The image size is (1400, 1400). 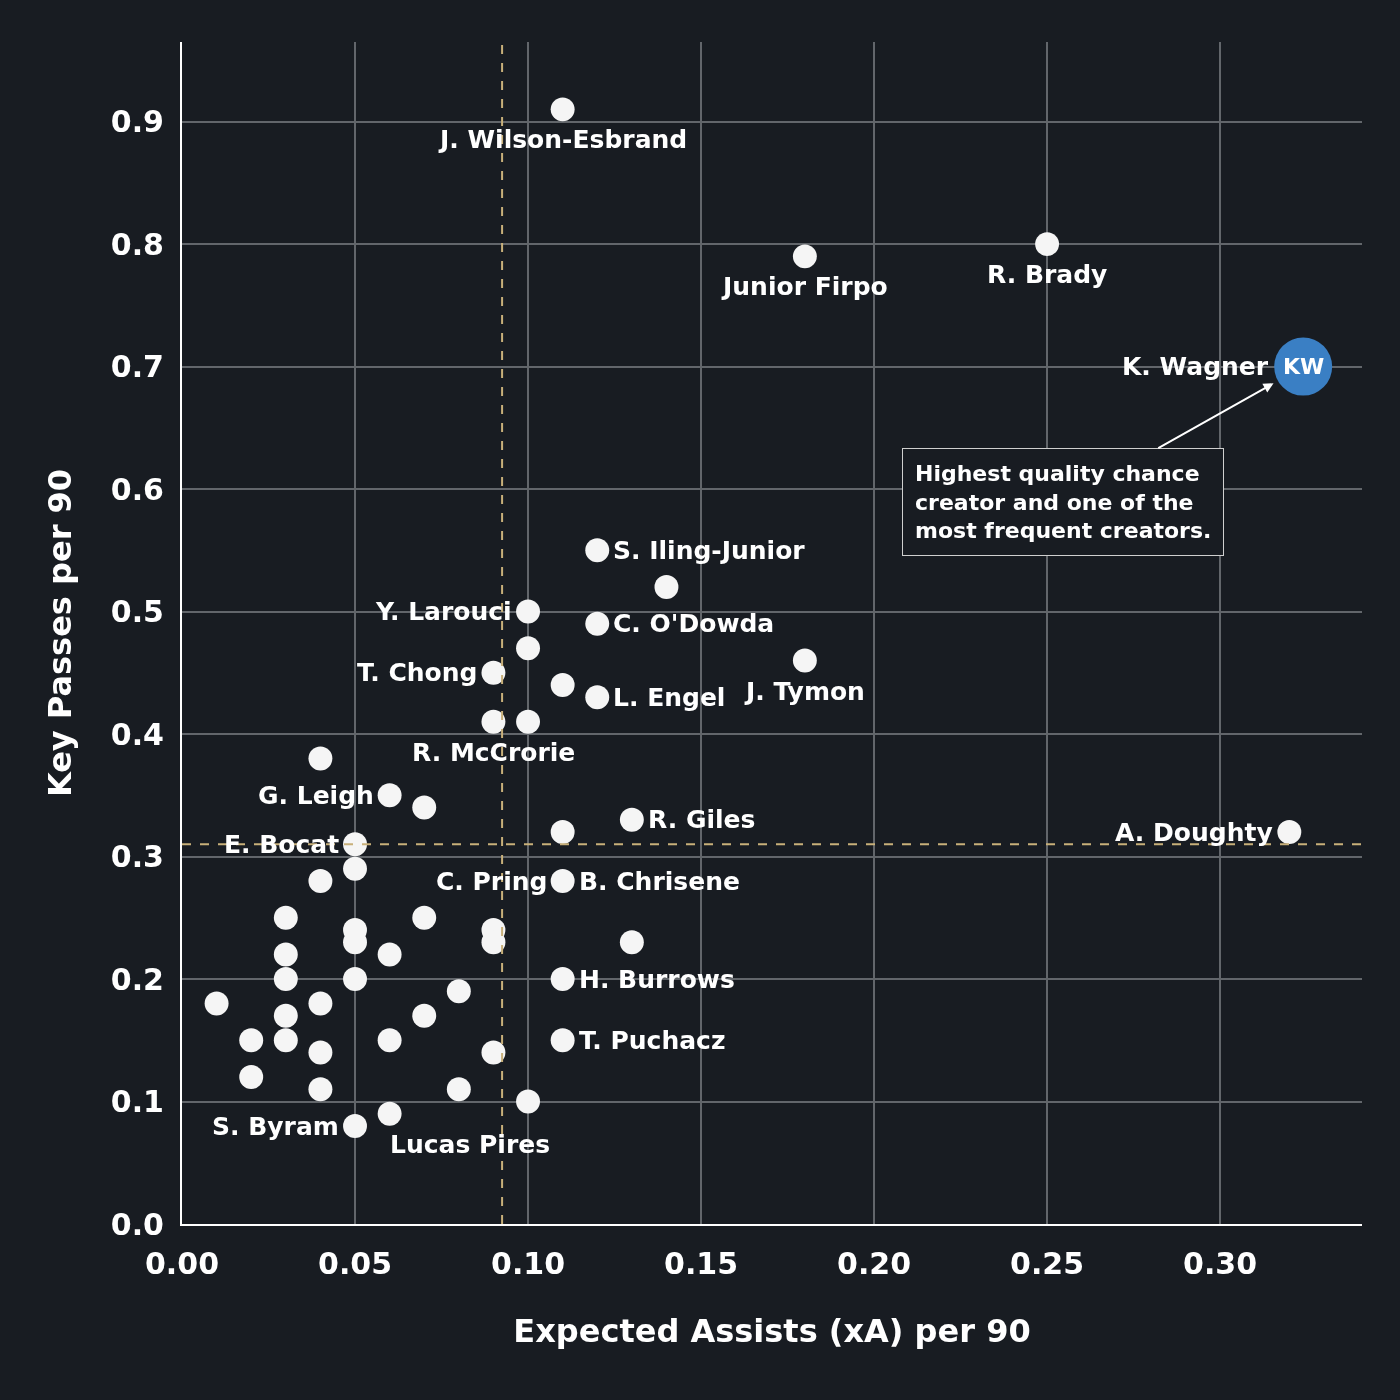 What do you see at coordinates (804, 691) in the screenshot?
I see `annotation: J. Tymon` at bounding box center [804, 691].